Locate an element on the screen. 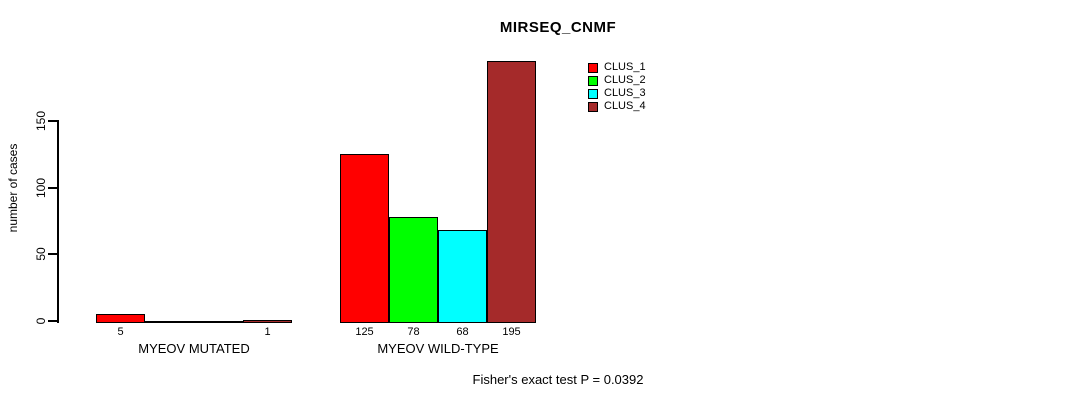 This screenshot has width=1090, height=400. legend: CLUS_1 CLUS_2 CLUS_3 CLUS_4 is located at coordinates (617, 87).